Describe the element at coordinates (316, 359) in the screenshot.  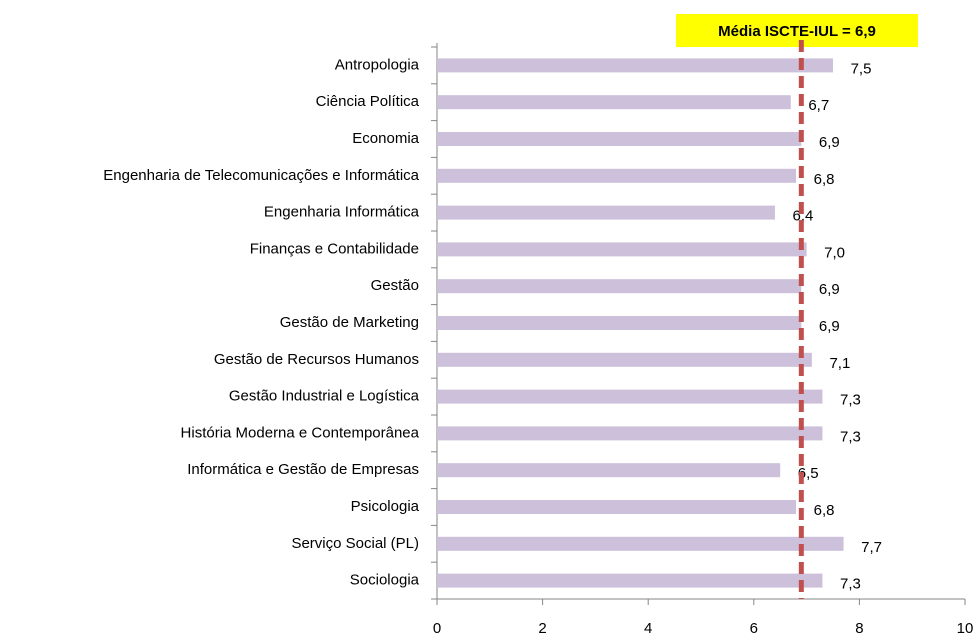
I see `y-tick-label: Gestão de Recursos Humanos` at that location.